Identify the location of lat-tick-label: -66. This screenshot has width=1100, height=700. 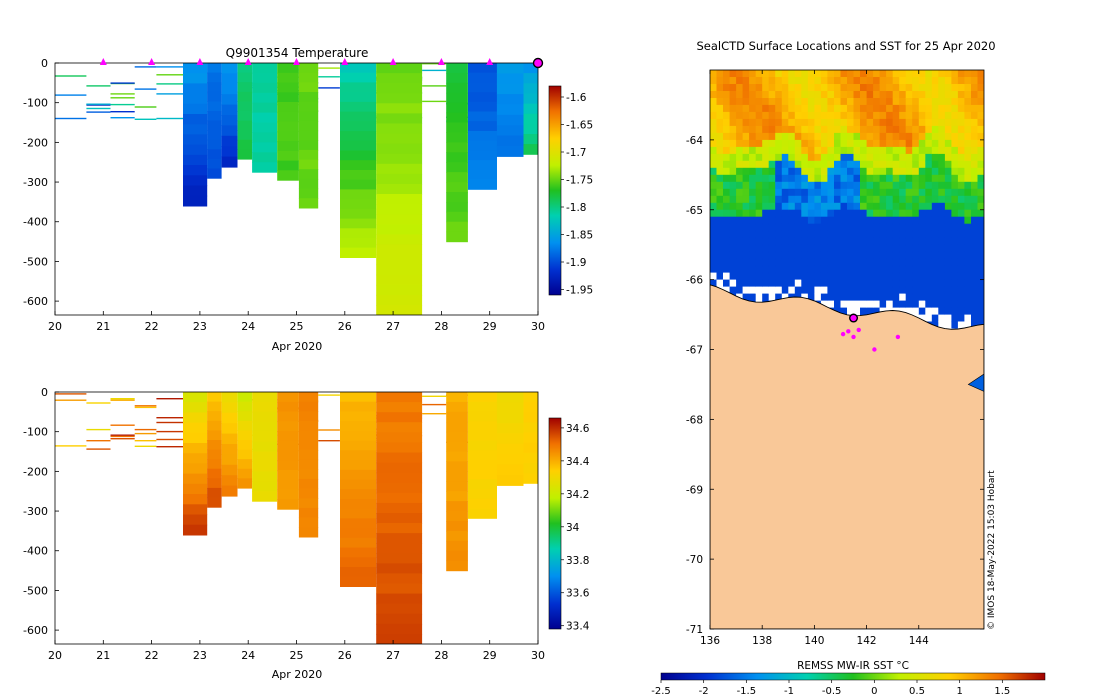
(694, 281).